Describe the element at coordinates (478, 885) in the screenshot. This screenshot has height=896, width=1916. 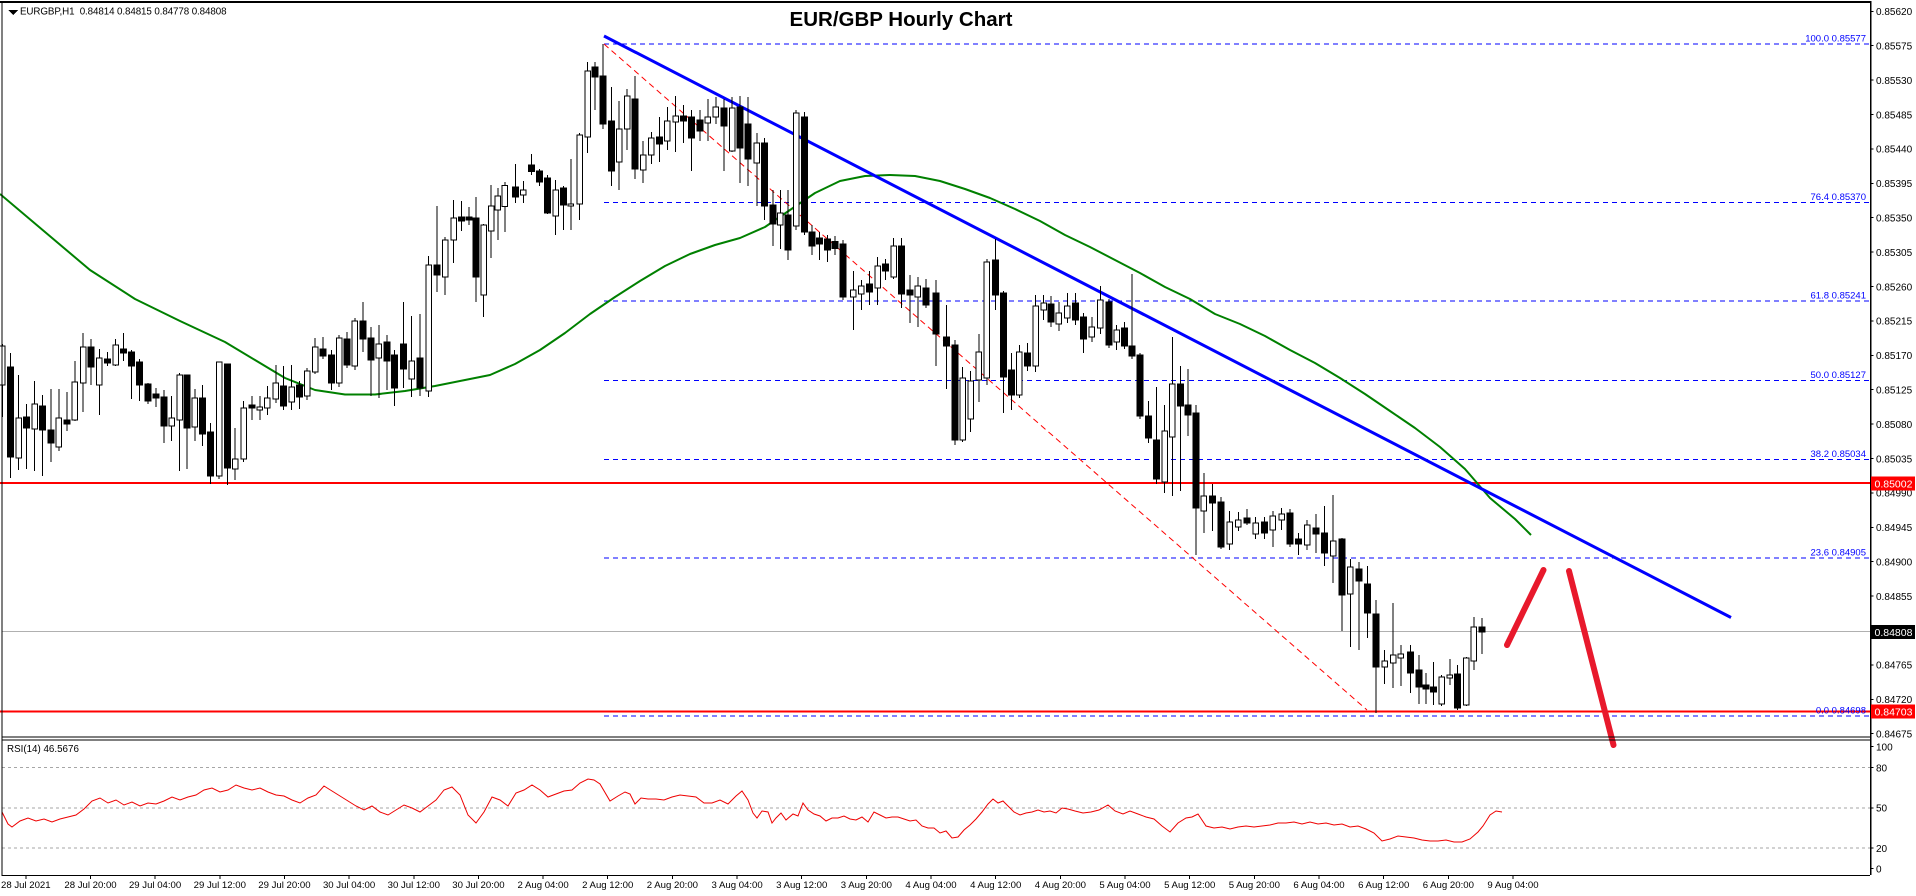
I see `svg-text: 30 Jul 20:00` at that location.